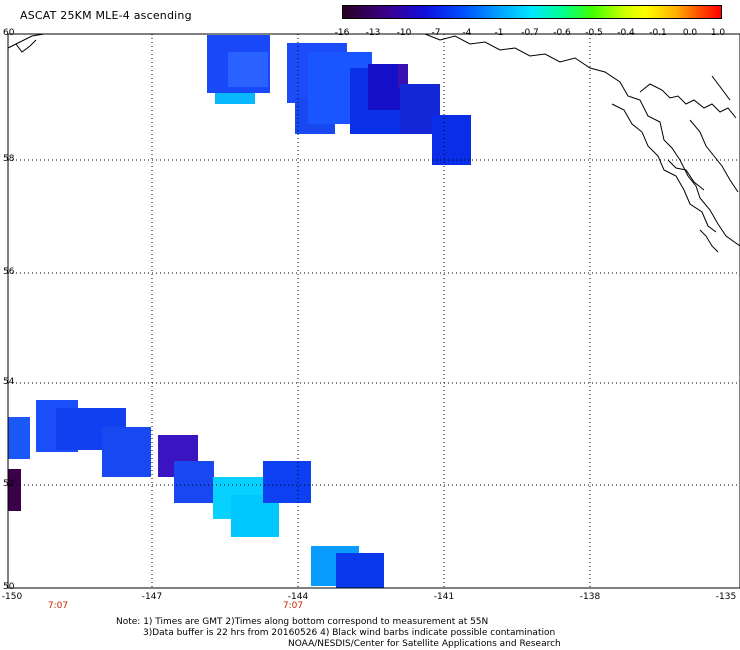  What do you see at coordinates (9, 272) in the screenshot?
I see `latitude-label: 56` at bounding box center [9, 272].